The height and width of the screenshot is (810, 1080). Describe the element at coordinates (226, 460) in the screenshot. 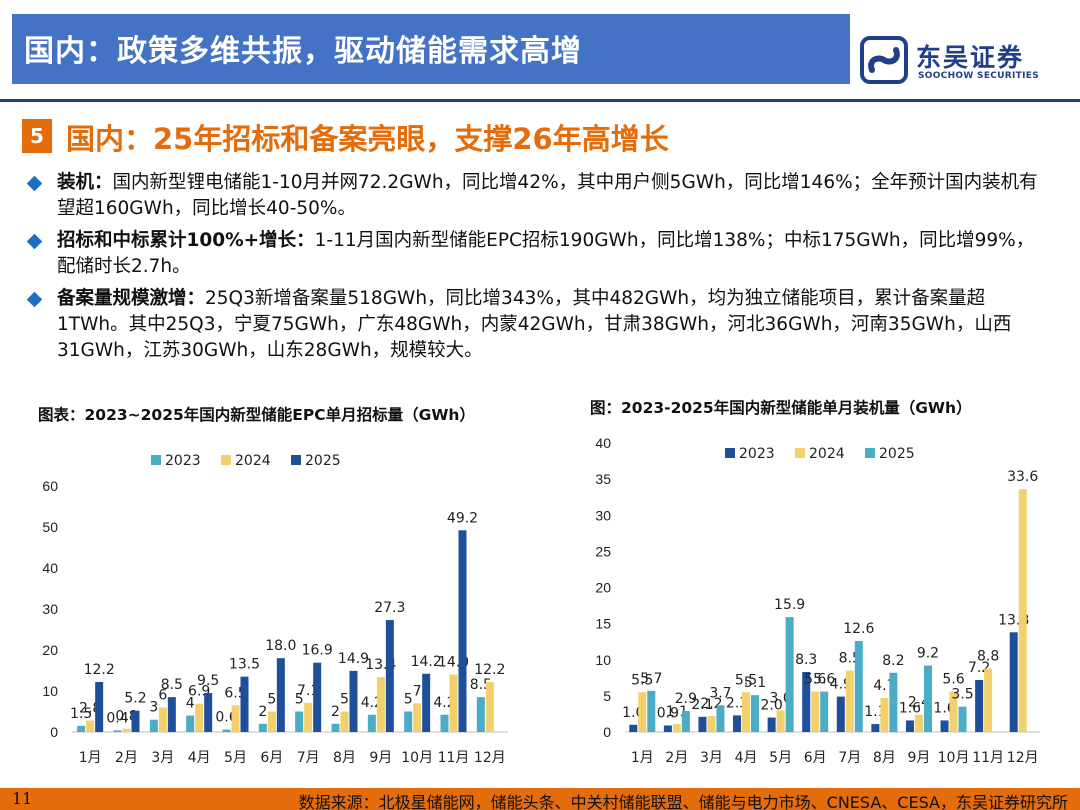

I see `legend-swatch-2024` at that location.